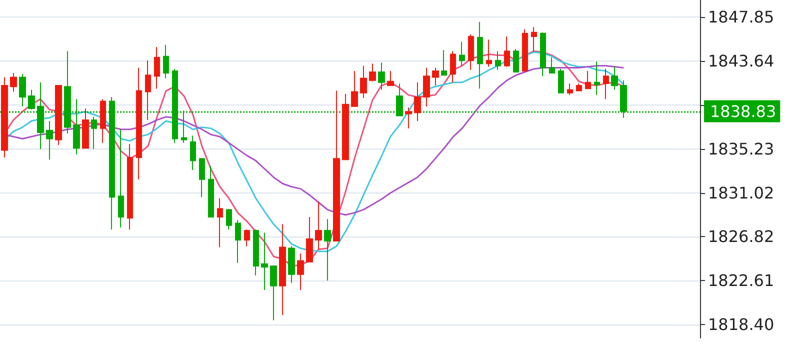  Describe the element at coordinates (743, 111) in the screenshot. I see `ref-line-label: 1838.83` at that location.